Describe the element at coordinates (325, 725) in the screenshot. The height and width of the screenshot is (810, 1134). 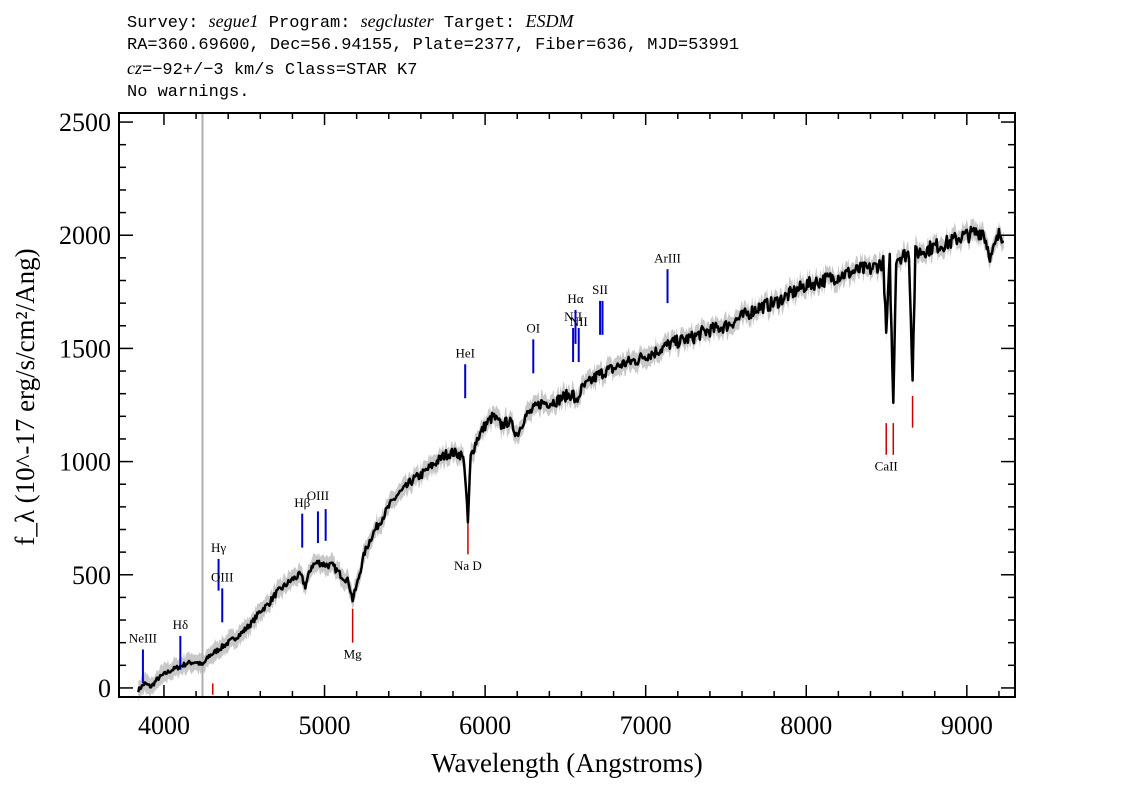
I see `x-tick-label: 5000` at that location.